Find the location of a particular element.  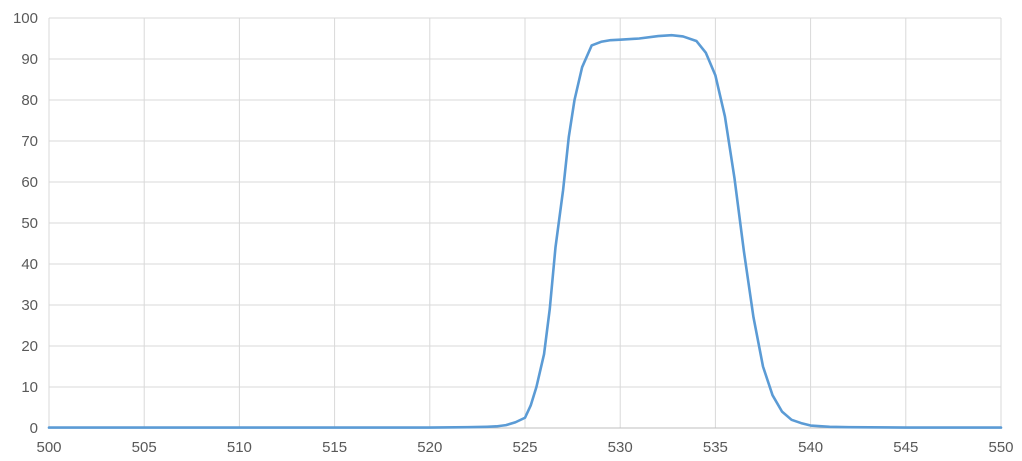

x-tick-label: 540 is located at coordinates (810, 447).